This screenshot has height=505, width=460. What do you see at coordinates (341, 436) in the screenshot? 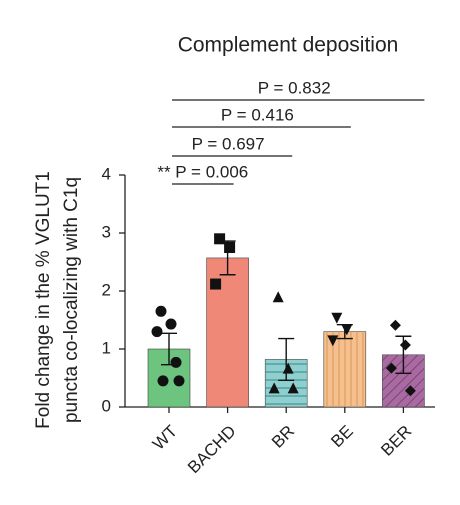
I see `x-tick-label: BE` at bounding box center [341, 436].